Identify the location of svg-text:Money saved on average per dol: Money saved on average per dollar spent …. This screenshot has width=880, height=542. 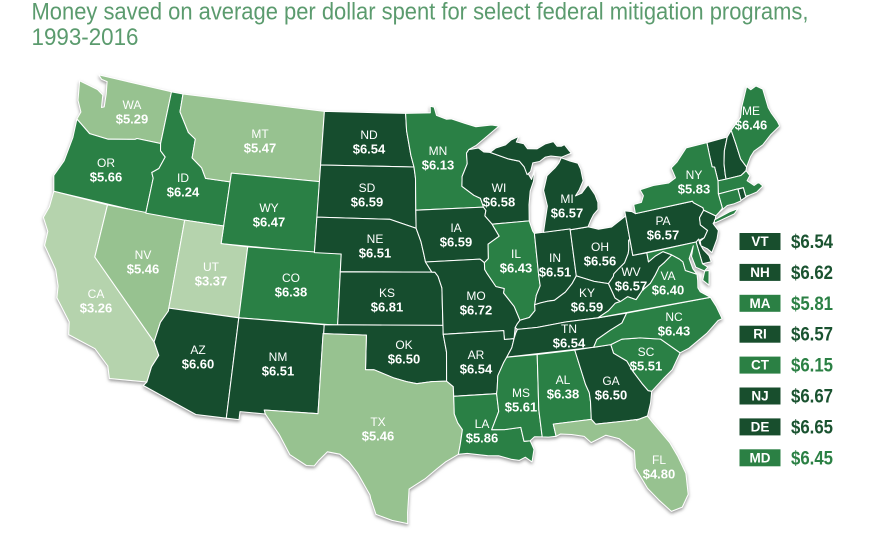
(420, 12).